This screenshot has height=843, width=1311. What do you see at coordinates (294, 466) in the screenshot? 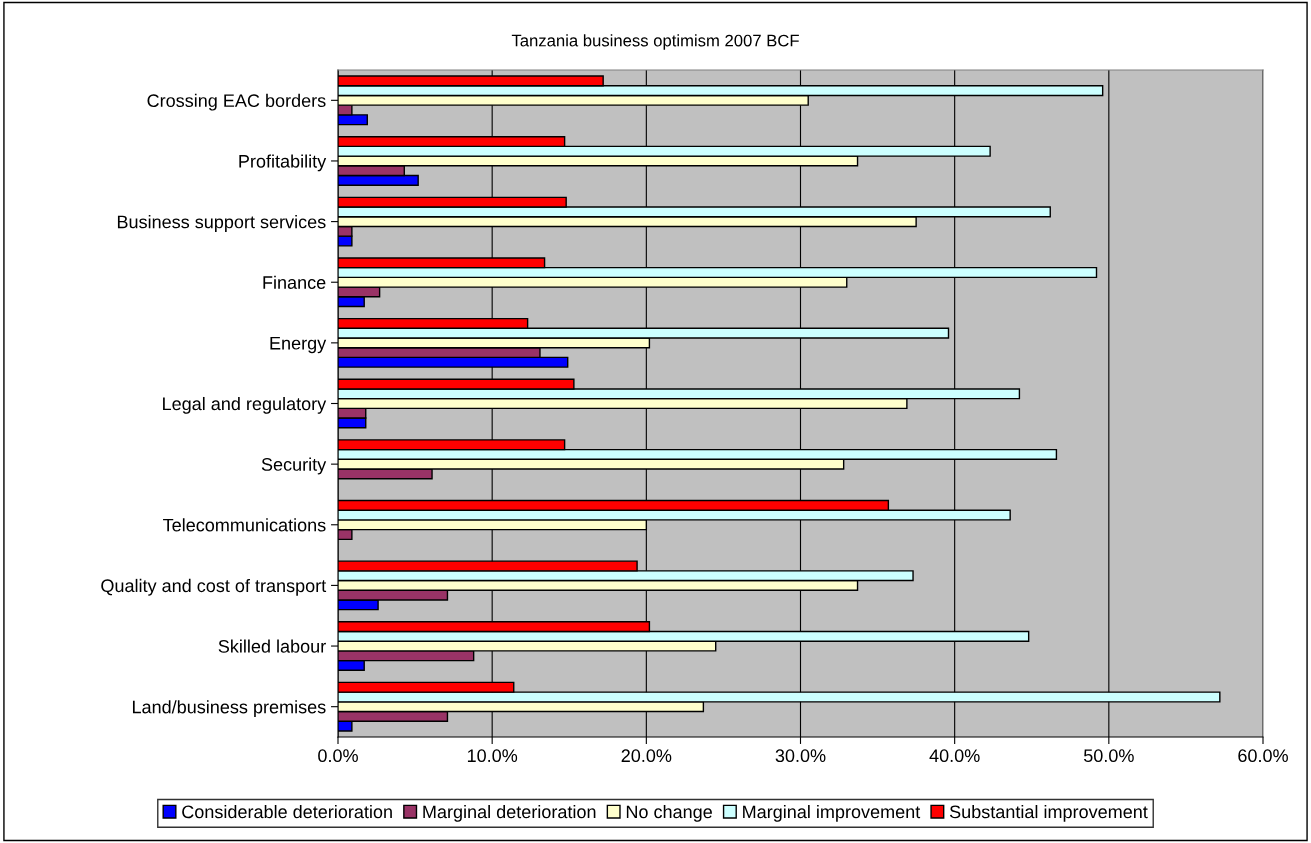
I see `y-tick-label: Security` at bounding box center [294, 466].